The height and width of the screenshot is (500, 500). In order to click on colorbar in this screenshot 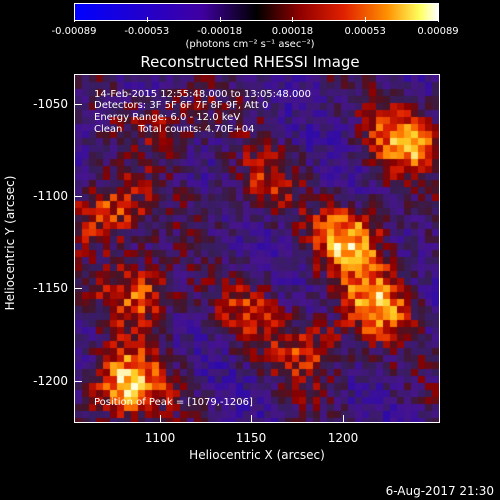, I will do `click(256, 12)`.